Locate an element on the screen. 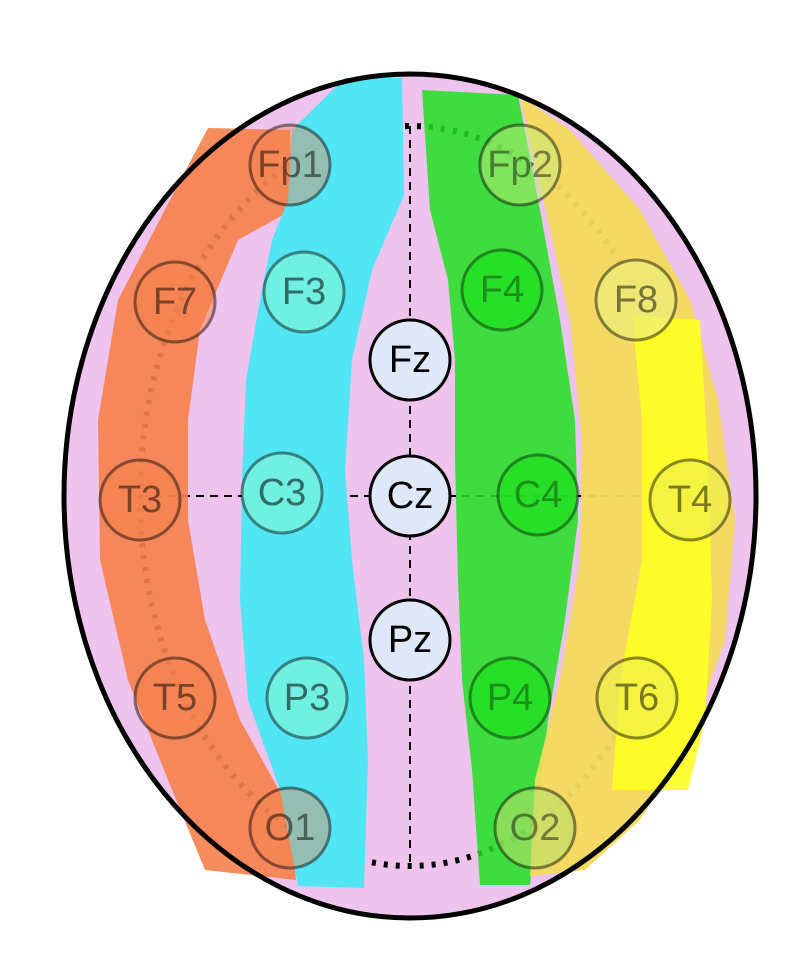  electrode-f4: F4 is located at coordinates (502, 290).